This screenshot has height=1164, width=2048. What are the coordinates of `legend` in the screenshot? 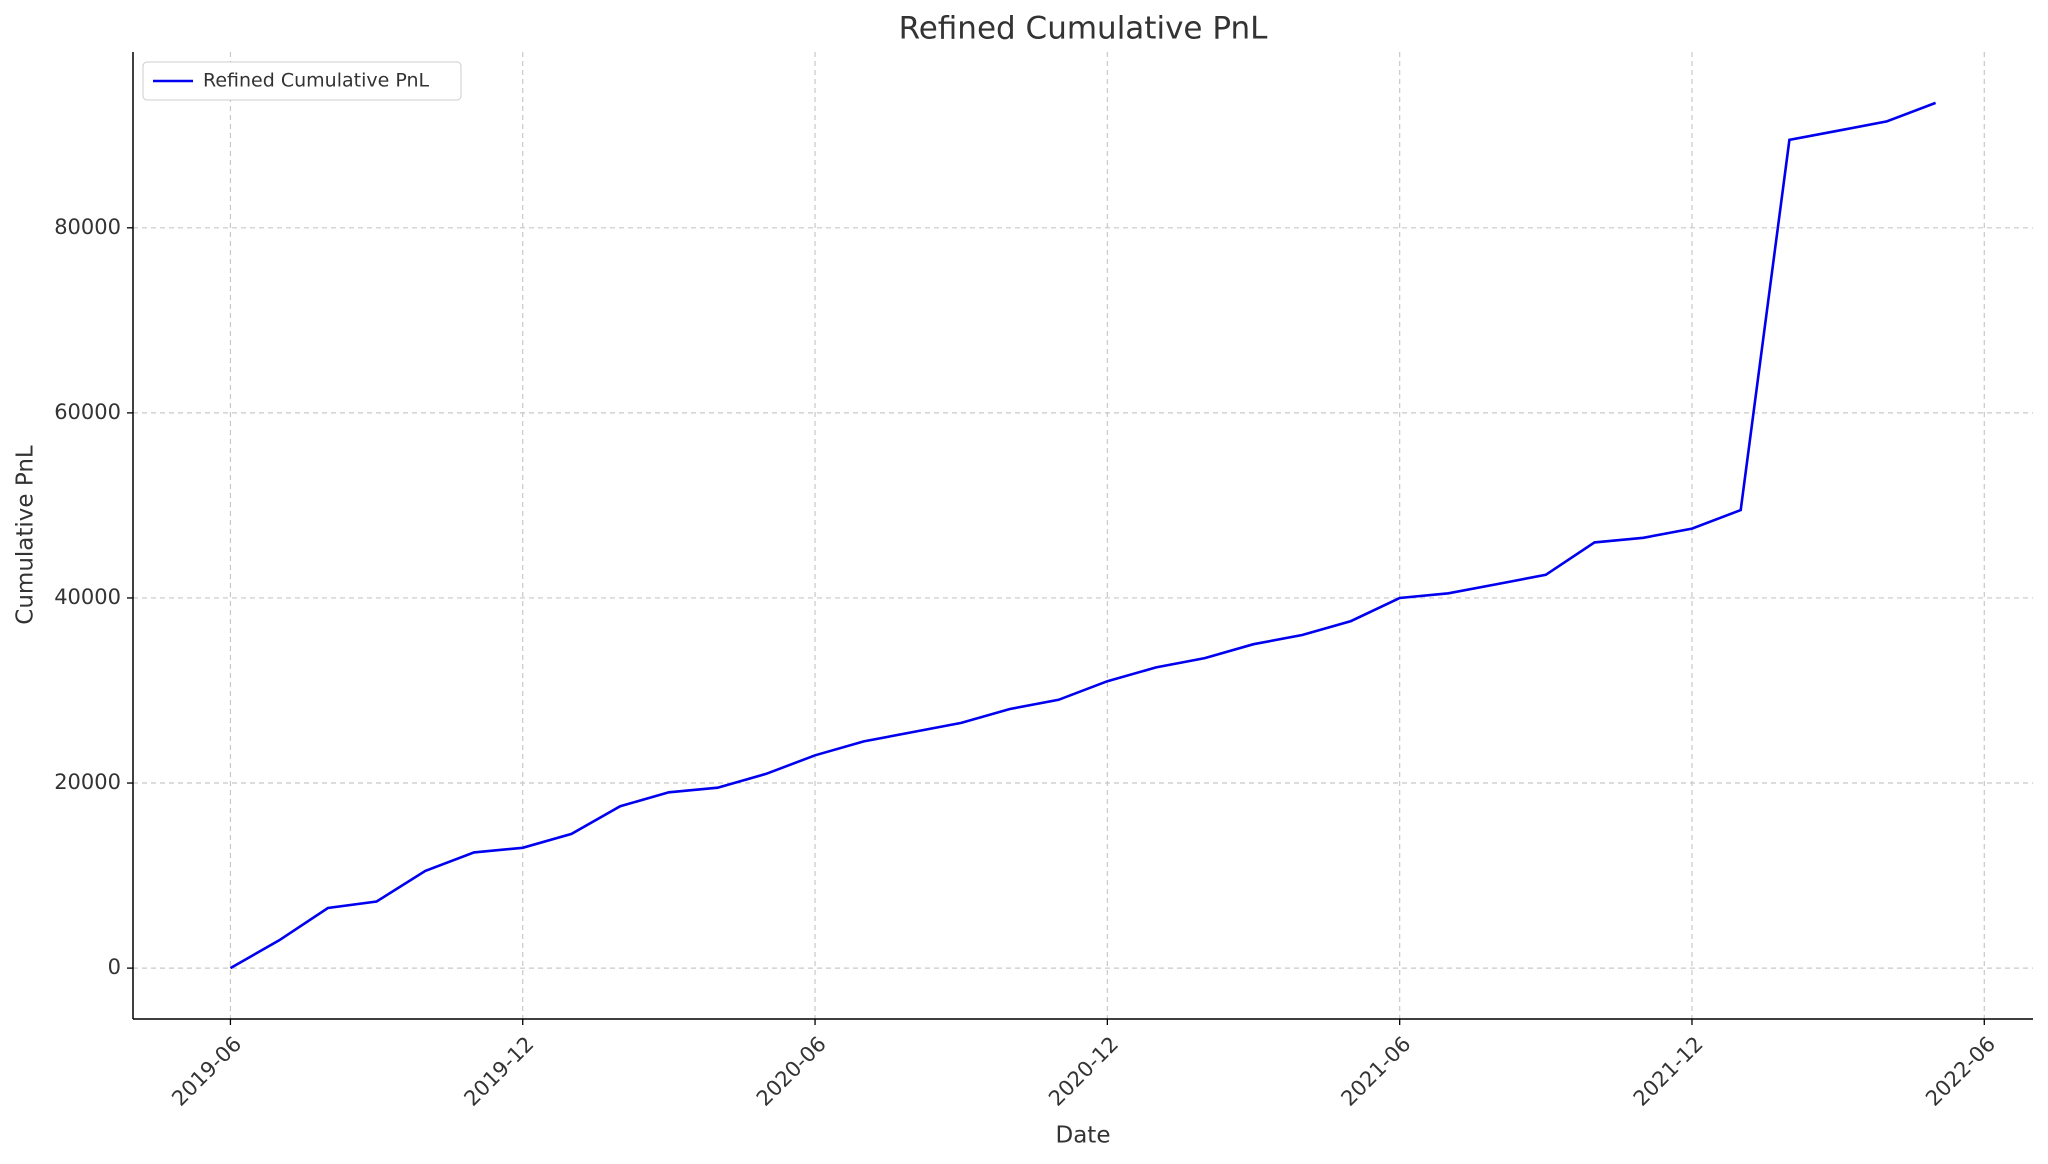 It's located at (302, 81).